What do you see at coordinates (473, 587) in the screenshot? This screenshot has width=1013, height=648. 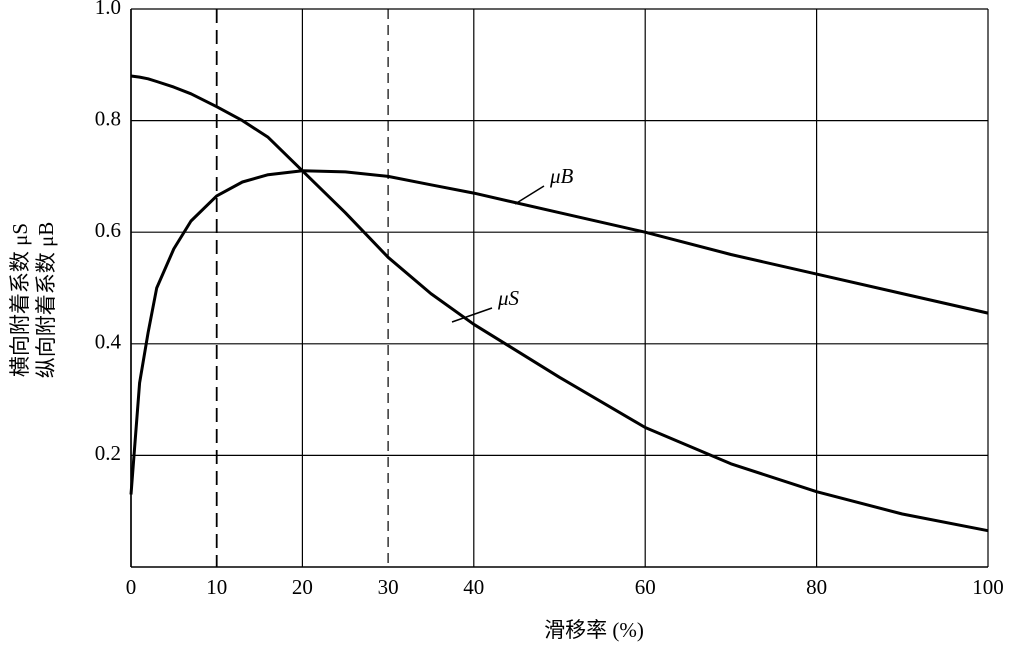 I see `x-tick-label: 40` at bounding box center [473, 587].